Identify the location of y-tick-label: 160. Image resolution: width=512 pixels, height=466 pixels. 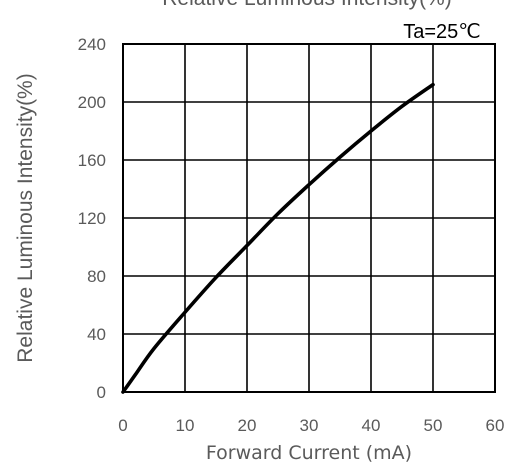
(92, 160).